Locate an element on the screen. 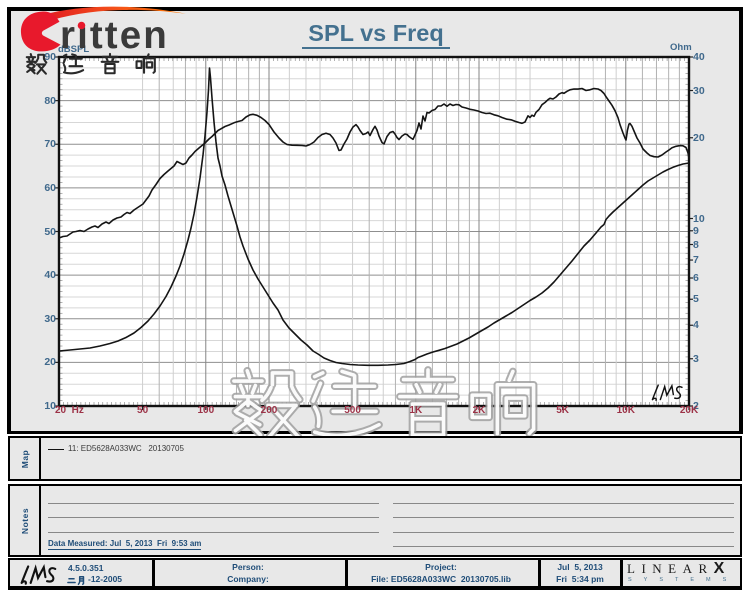  svg-text: rıtten is located at coordinates (114, 35).